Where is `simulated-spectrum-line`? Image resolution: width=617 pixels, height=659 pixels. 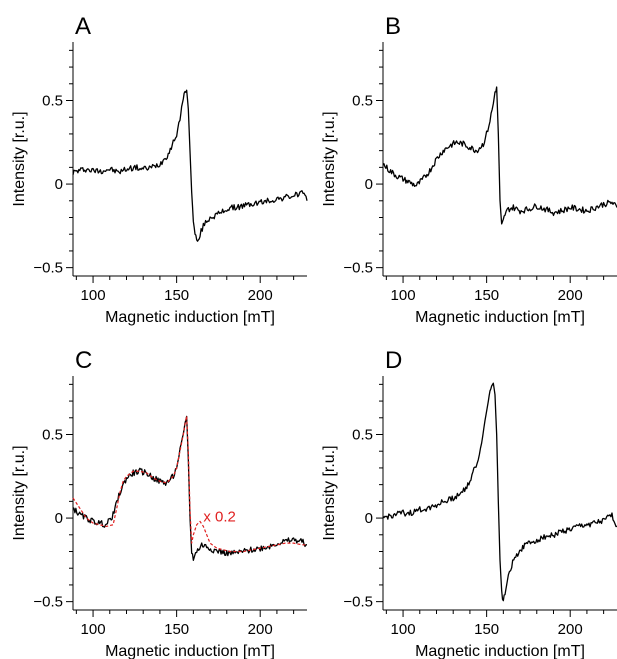
simulated-spectrum-line is located at coordinates (189, 484).